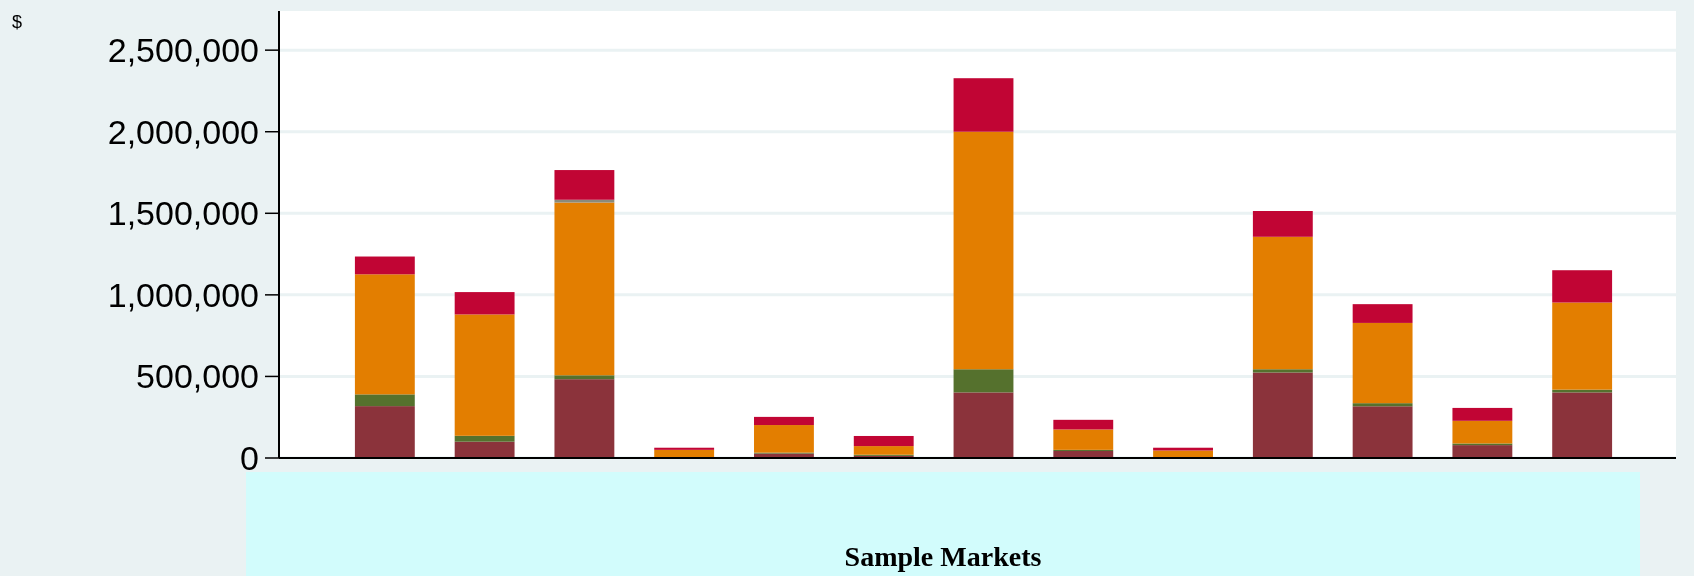  Describe the element at coordinates (943, 556) in the screenshot. I see `x-axis-title: Sample Markets` at that location.